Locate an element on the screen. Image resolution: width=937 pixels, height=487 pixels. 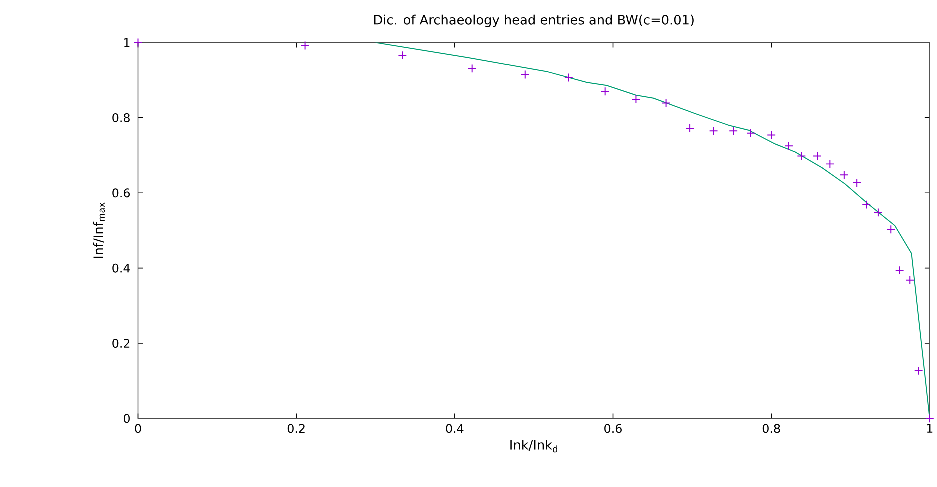
y-axis-title: Inf/Inf$_{max}$ is located at coordinates (99, 230).